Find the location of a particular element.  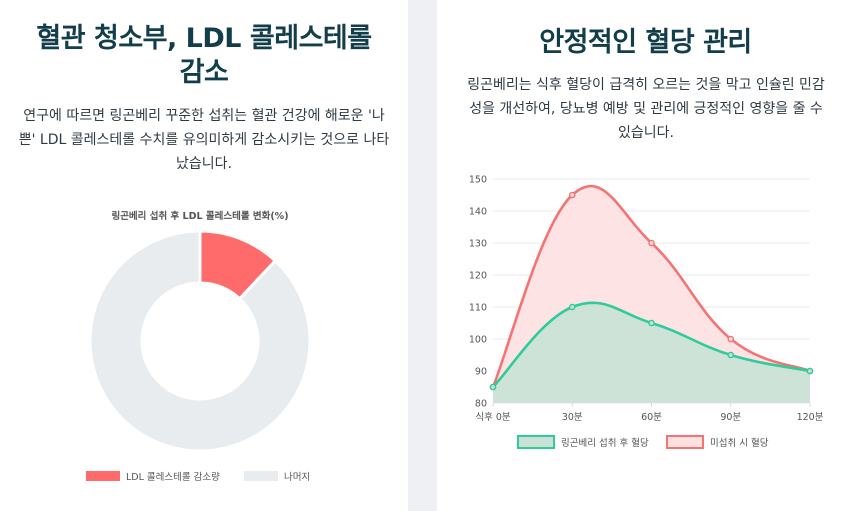

y-tick-label-0: 80 is located at coordinates (481, 404).